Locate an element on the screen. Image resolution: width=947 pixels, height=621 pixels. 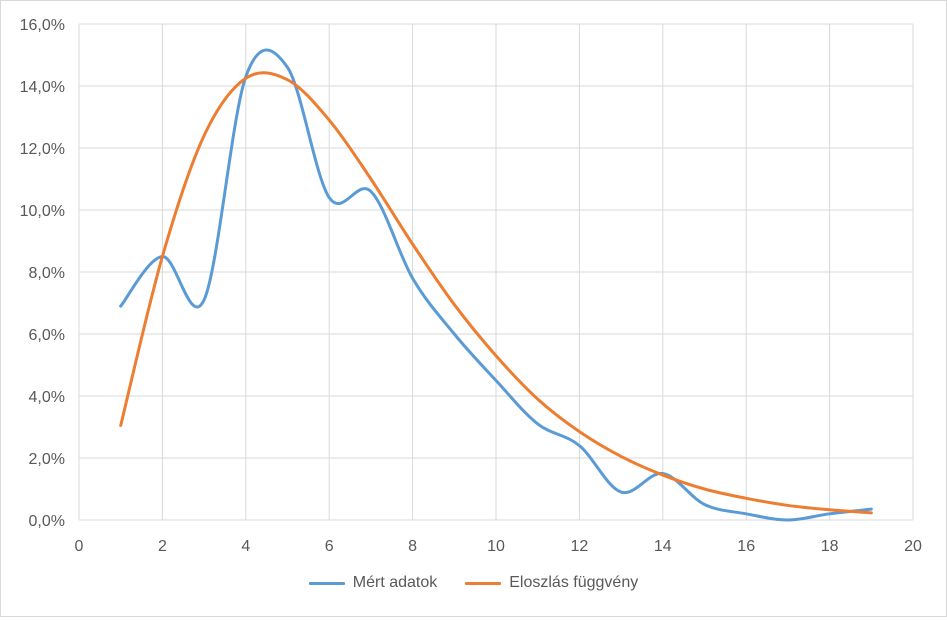
x-tick-label: 0 is located at coordinates (79, 546).